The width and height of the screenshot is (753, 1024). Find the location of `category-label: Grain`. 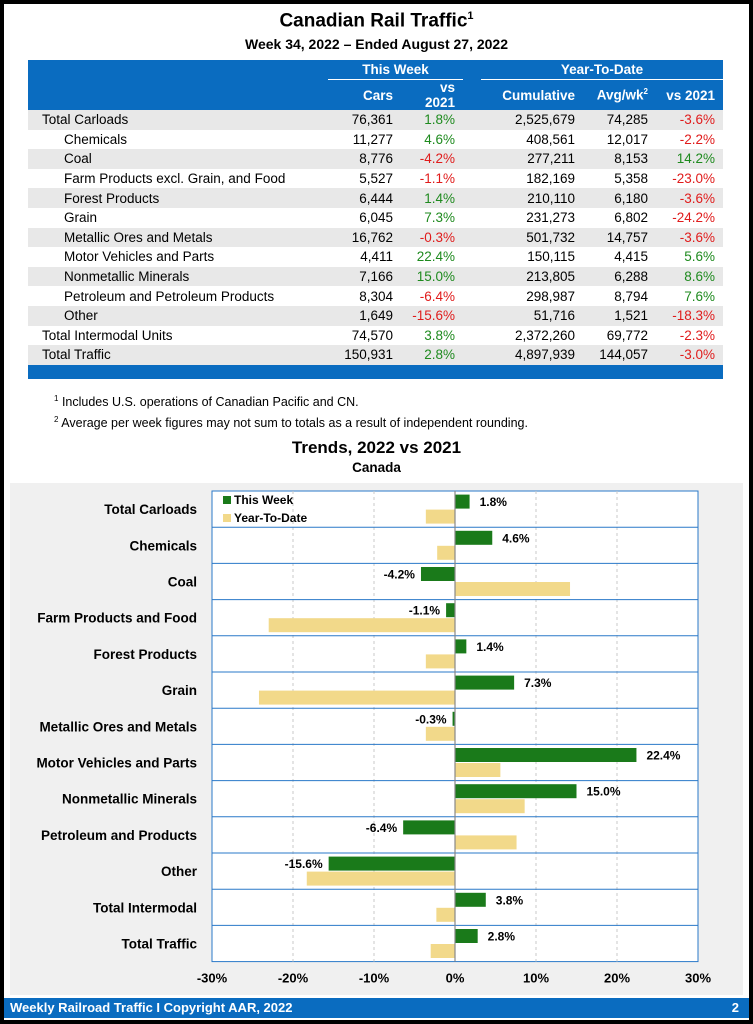

category-label: Grain is located at coordinates (179, 690).